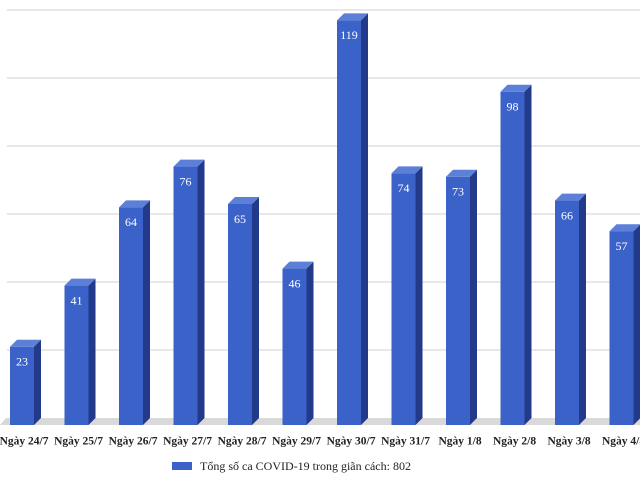 The height and width of the screenshot is (480, 640). What do you see at coordinates (305, 466) in the screenshot?
I see `legend-label: Tổng số ca COVID-19 trong giãn cách: 802` at bounding box center [305, 466].